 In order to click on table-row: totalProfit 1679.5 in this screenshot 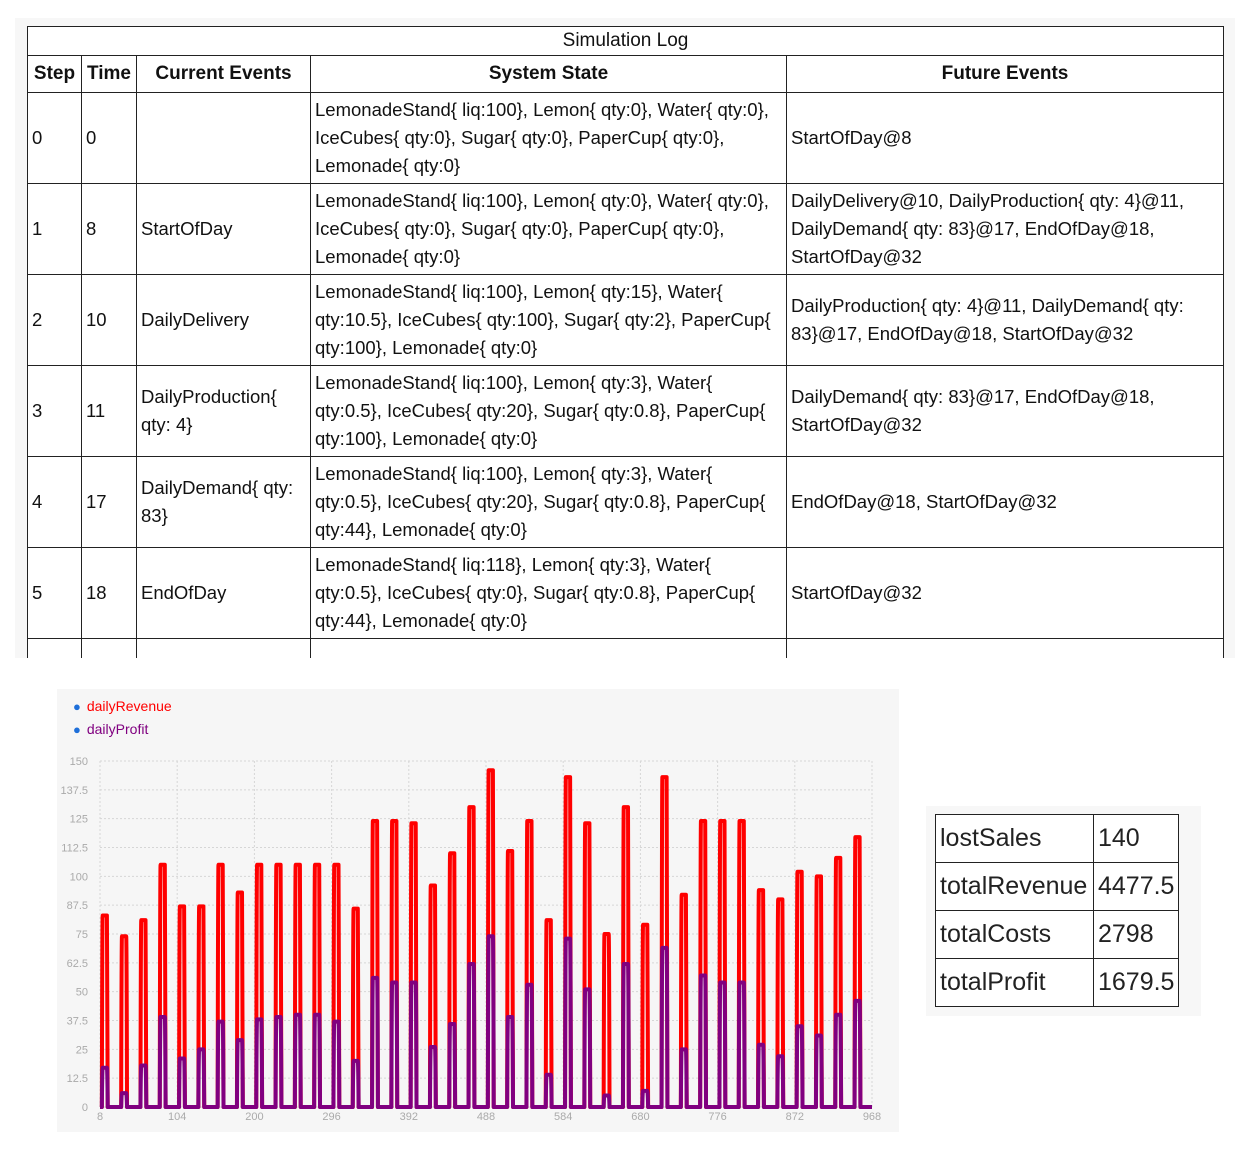, I will do `click(1057, 982)`.